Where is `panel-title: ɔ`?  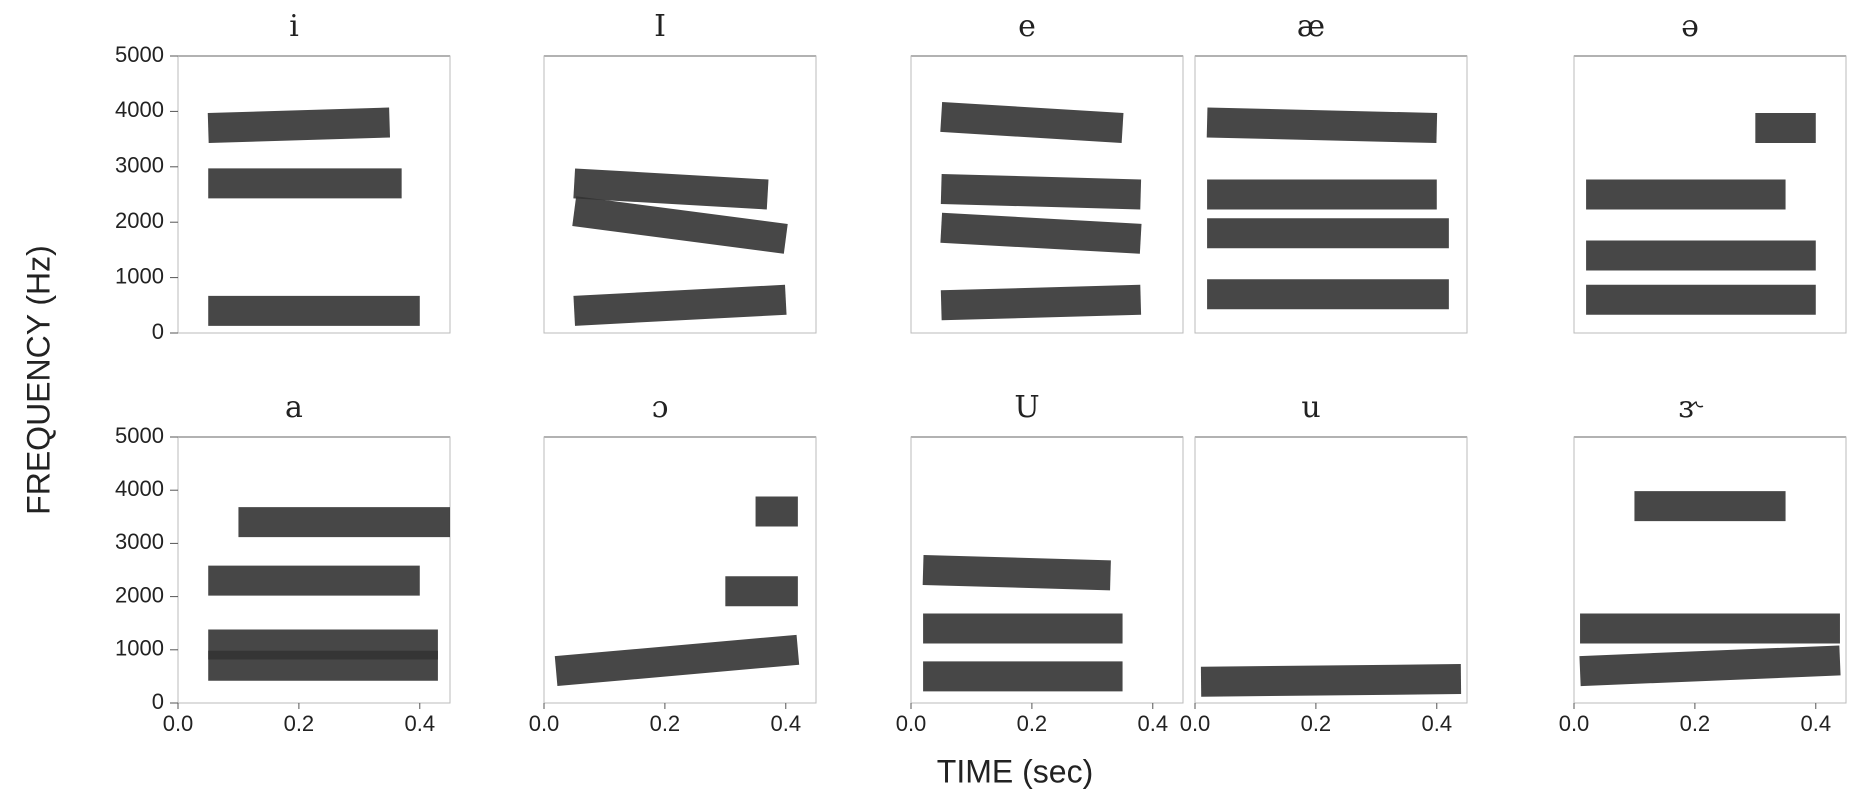
panel-title: ɔ is located at coordinates (660, 407).